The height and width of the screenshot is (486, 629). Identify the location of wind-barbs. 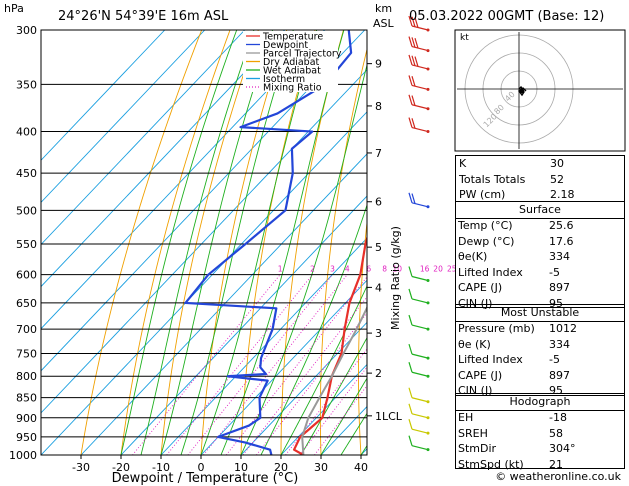
(419, 233).